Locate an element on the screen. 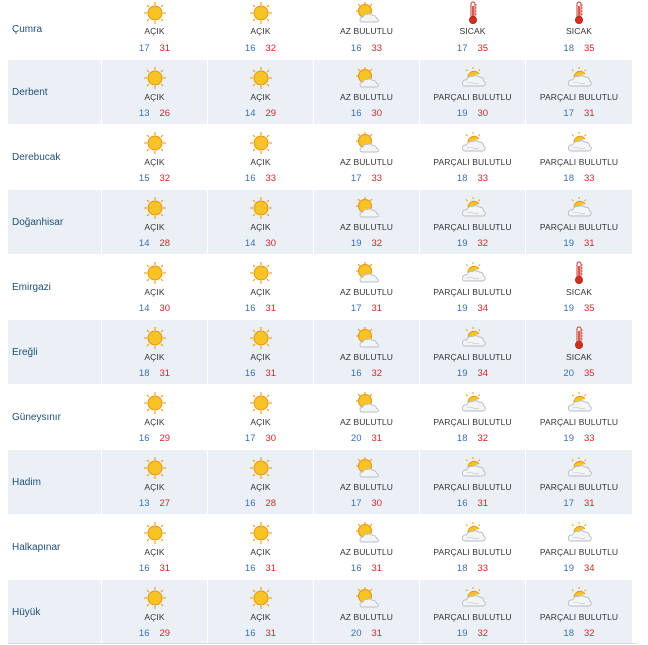  temps: 17 31 is located at coordinates (154, 48).